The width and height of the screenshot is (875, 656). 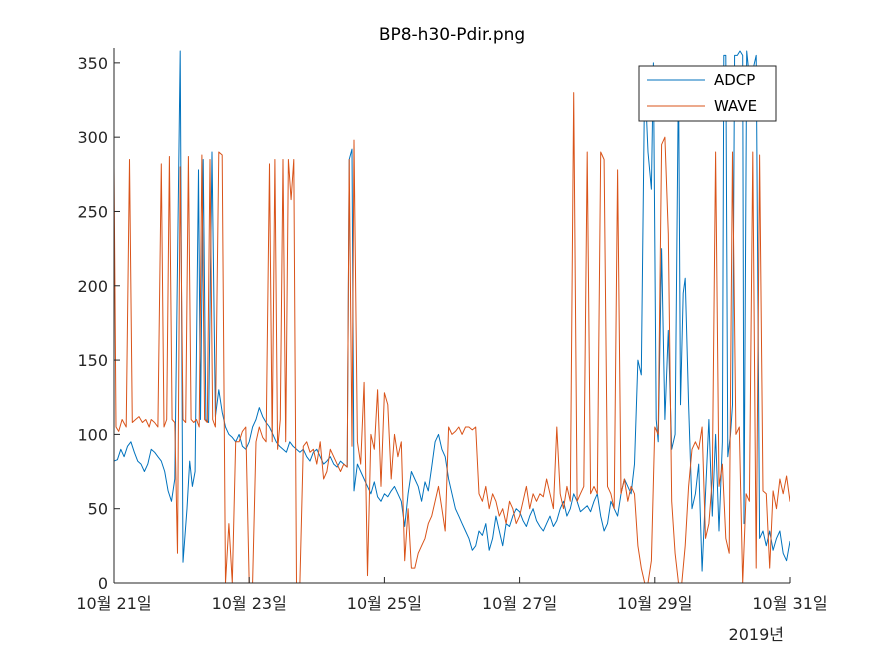 What do you see at coordinates (113, 603) in the screenshot?
I see `x-tick-label: 10월 21일` at bounding box center [113, 603].